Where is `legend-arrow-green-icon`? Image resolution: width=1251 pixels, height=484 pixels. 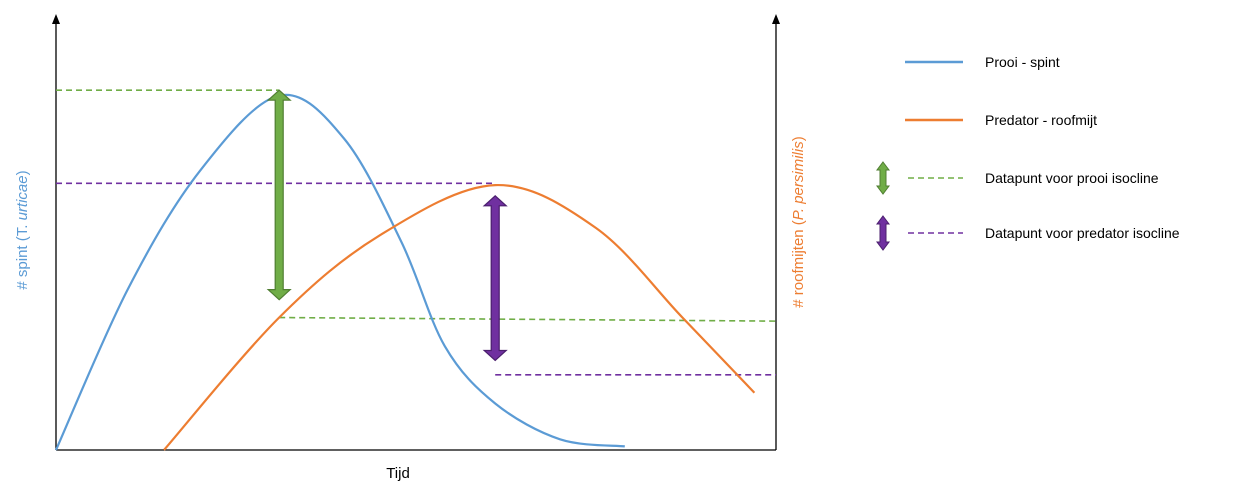
legend-arrow-green-icon is located at coordinates (883, 178).